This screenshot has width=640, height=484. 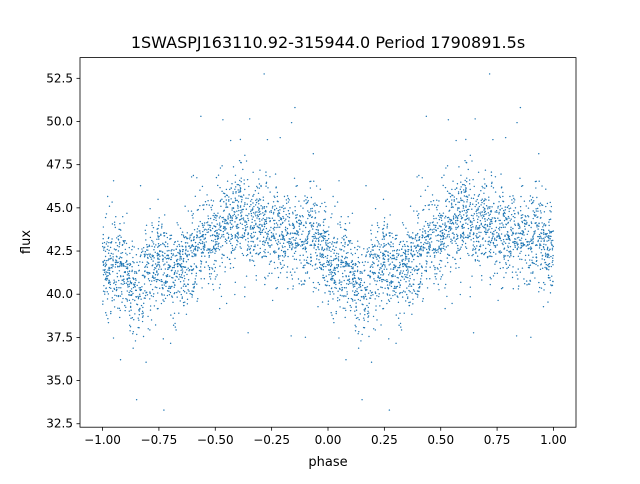 I want to click on y-tick-label: 47.5, so click(x=59, y=165).